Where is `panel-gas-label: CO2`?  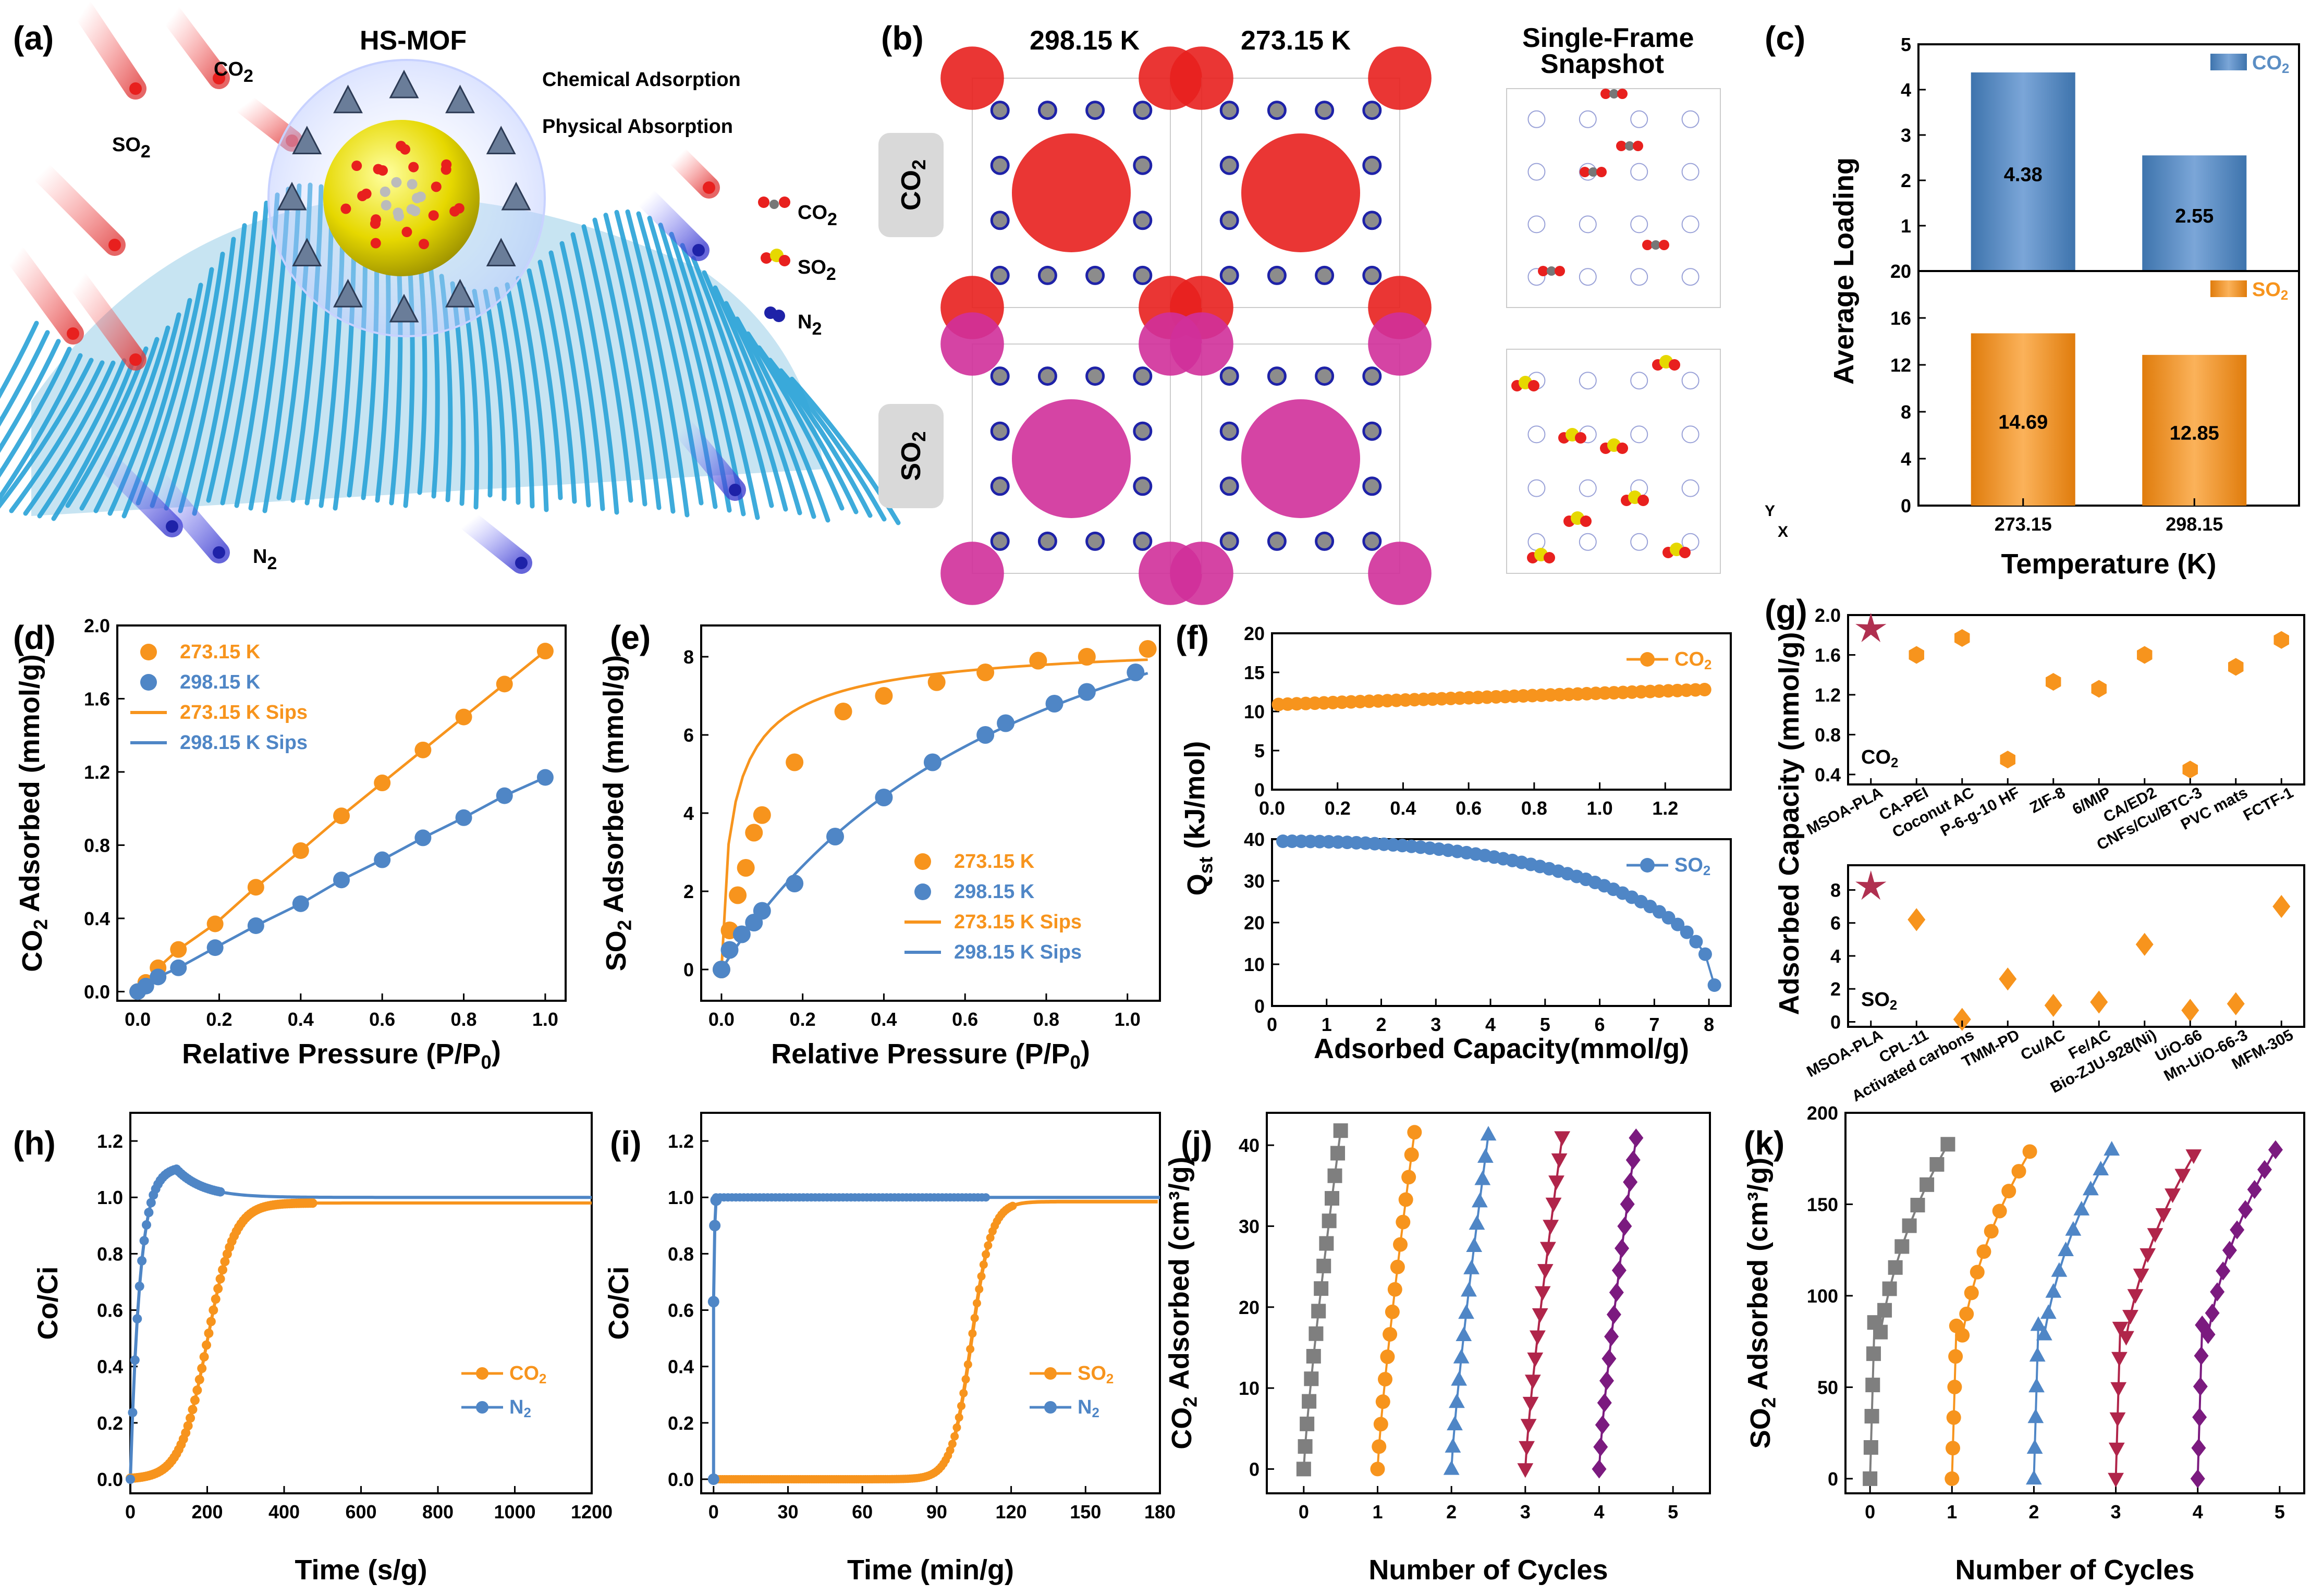
panel-gas-label: CO2 is located at coordinates (1879, 758).